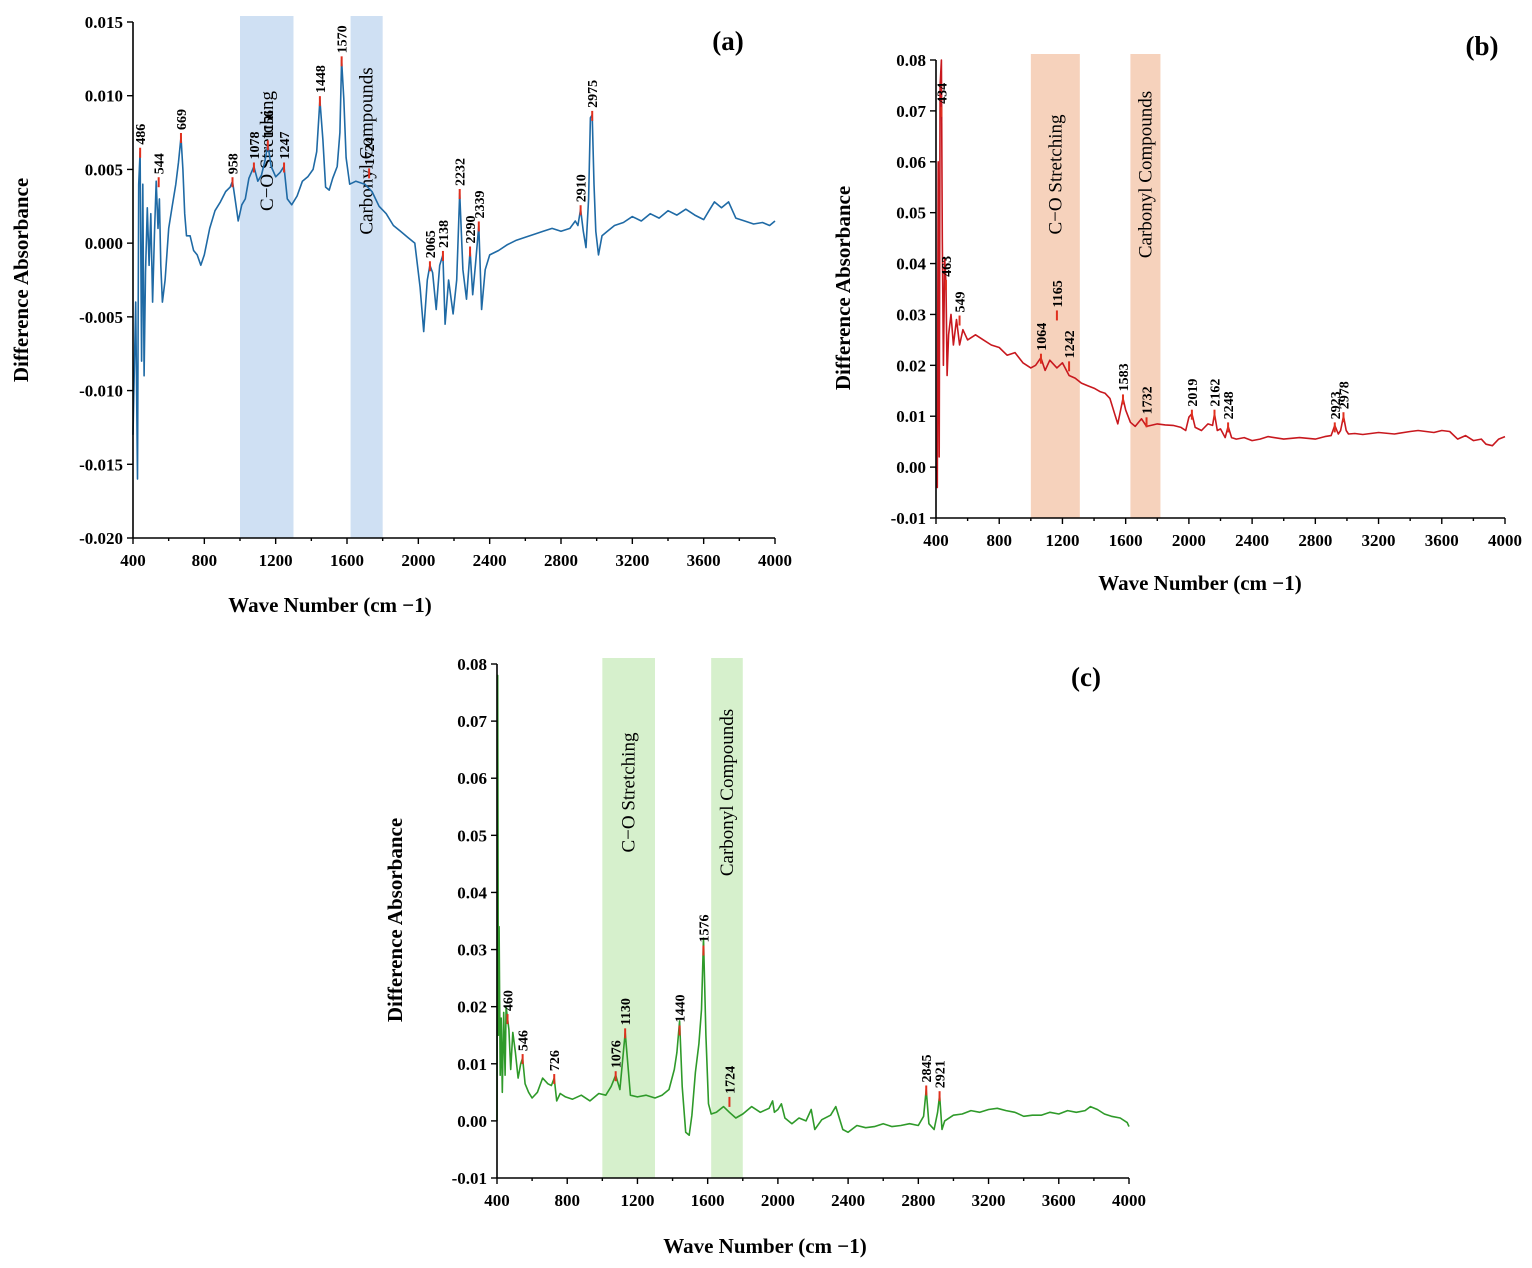 This screenshot has height=1268, width=1532. What do you see at coordinates (1042, 337) in the screenshot?
I see `peak-label: 1064` at bounding box center [1042, 337].